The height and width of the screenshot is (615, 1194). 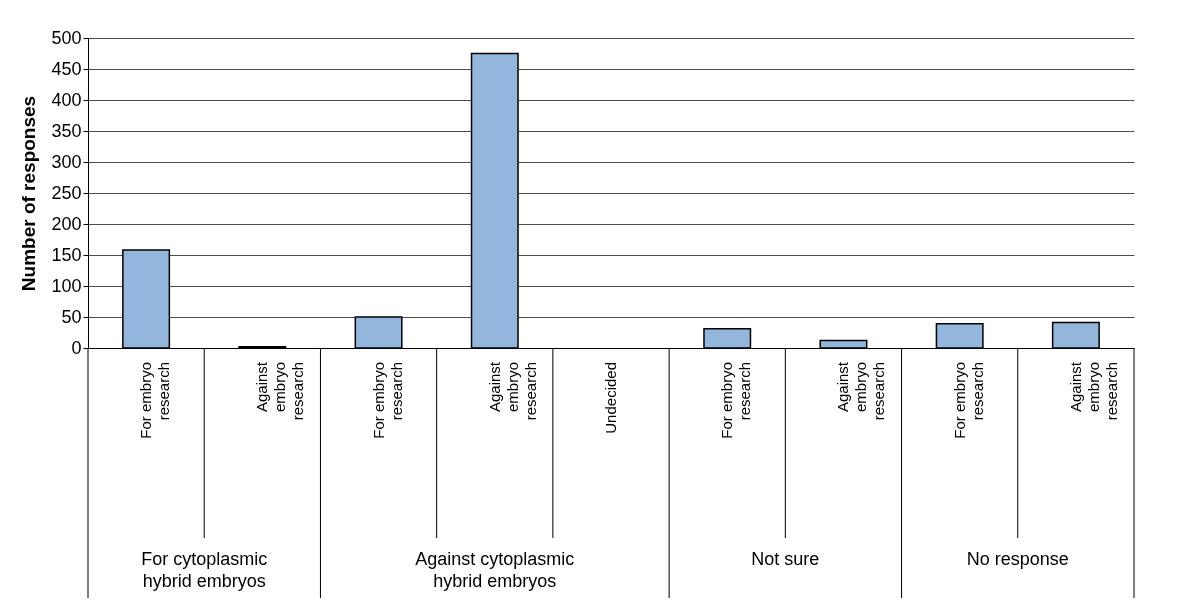 I want to click on y-axis-title: Number of responses, so click(x=29, y=193).